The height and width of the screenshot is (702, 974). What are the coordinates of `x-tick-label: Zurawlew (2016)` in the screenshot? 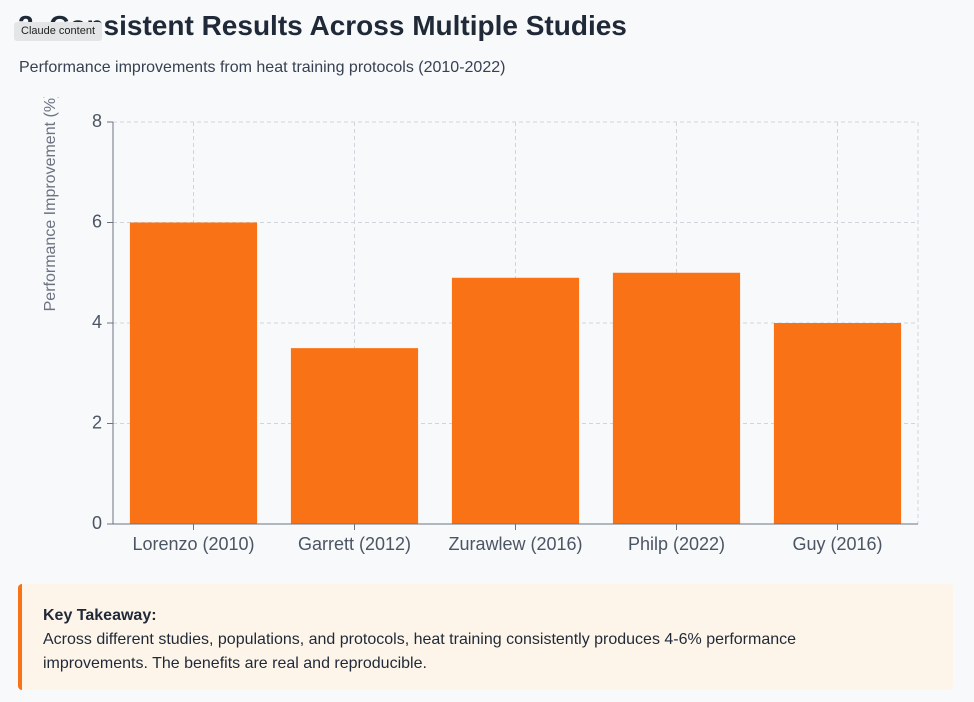 It's located at (515, 544).